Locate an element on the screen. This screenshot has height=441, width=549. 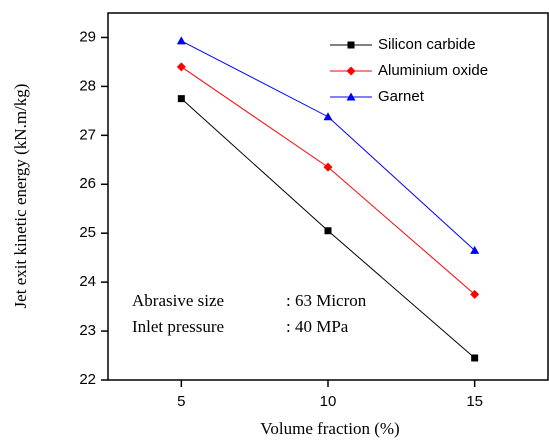
x-tick-label: 15 is located at coordinates (474, 401).